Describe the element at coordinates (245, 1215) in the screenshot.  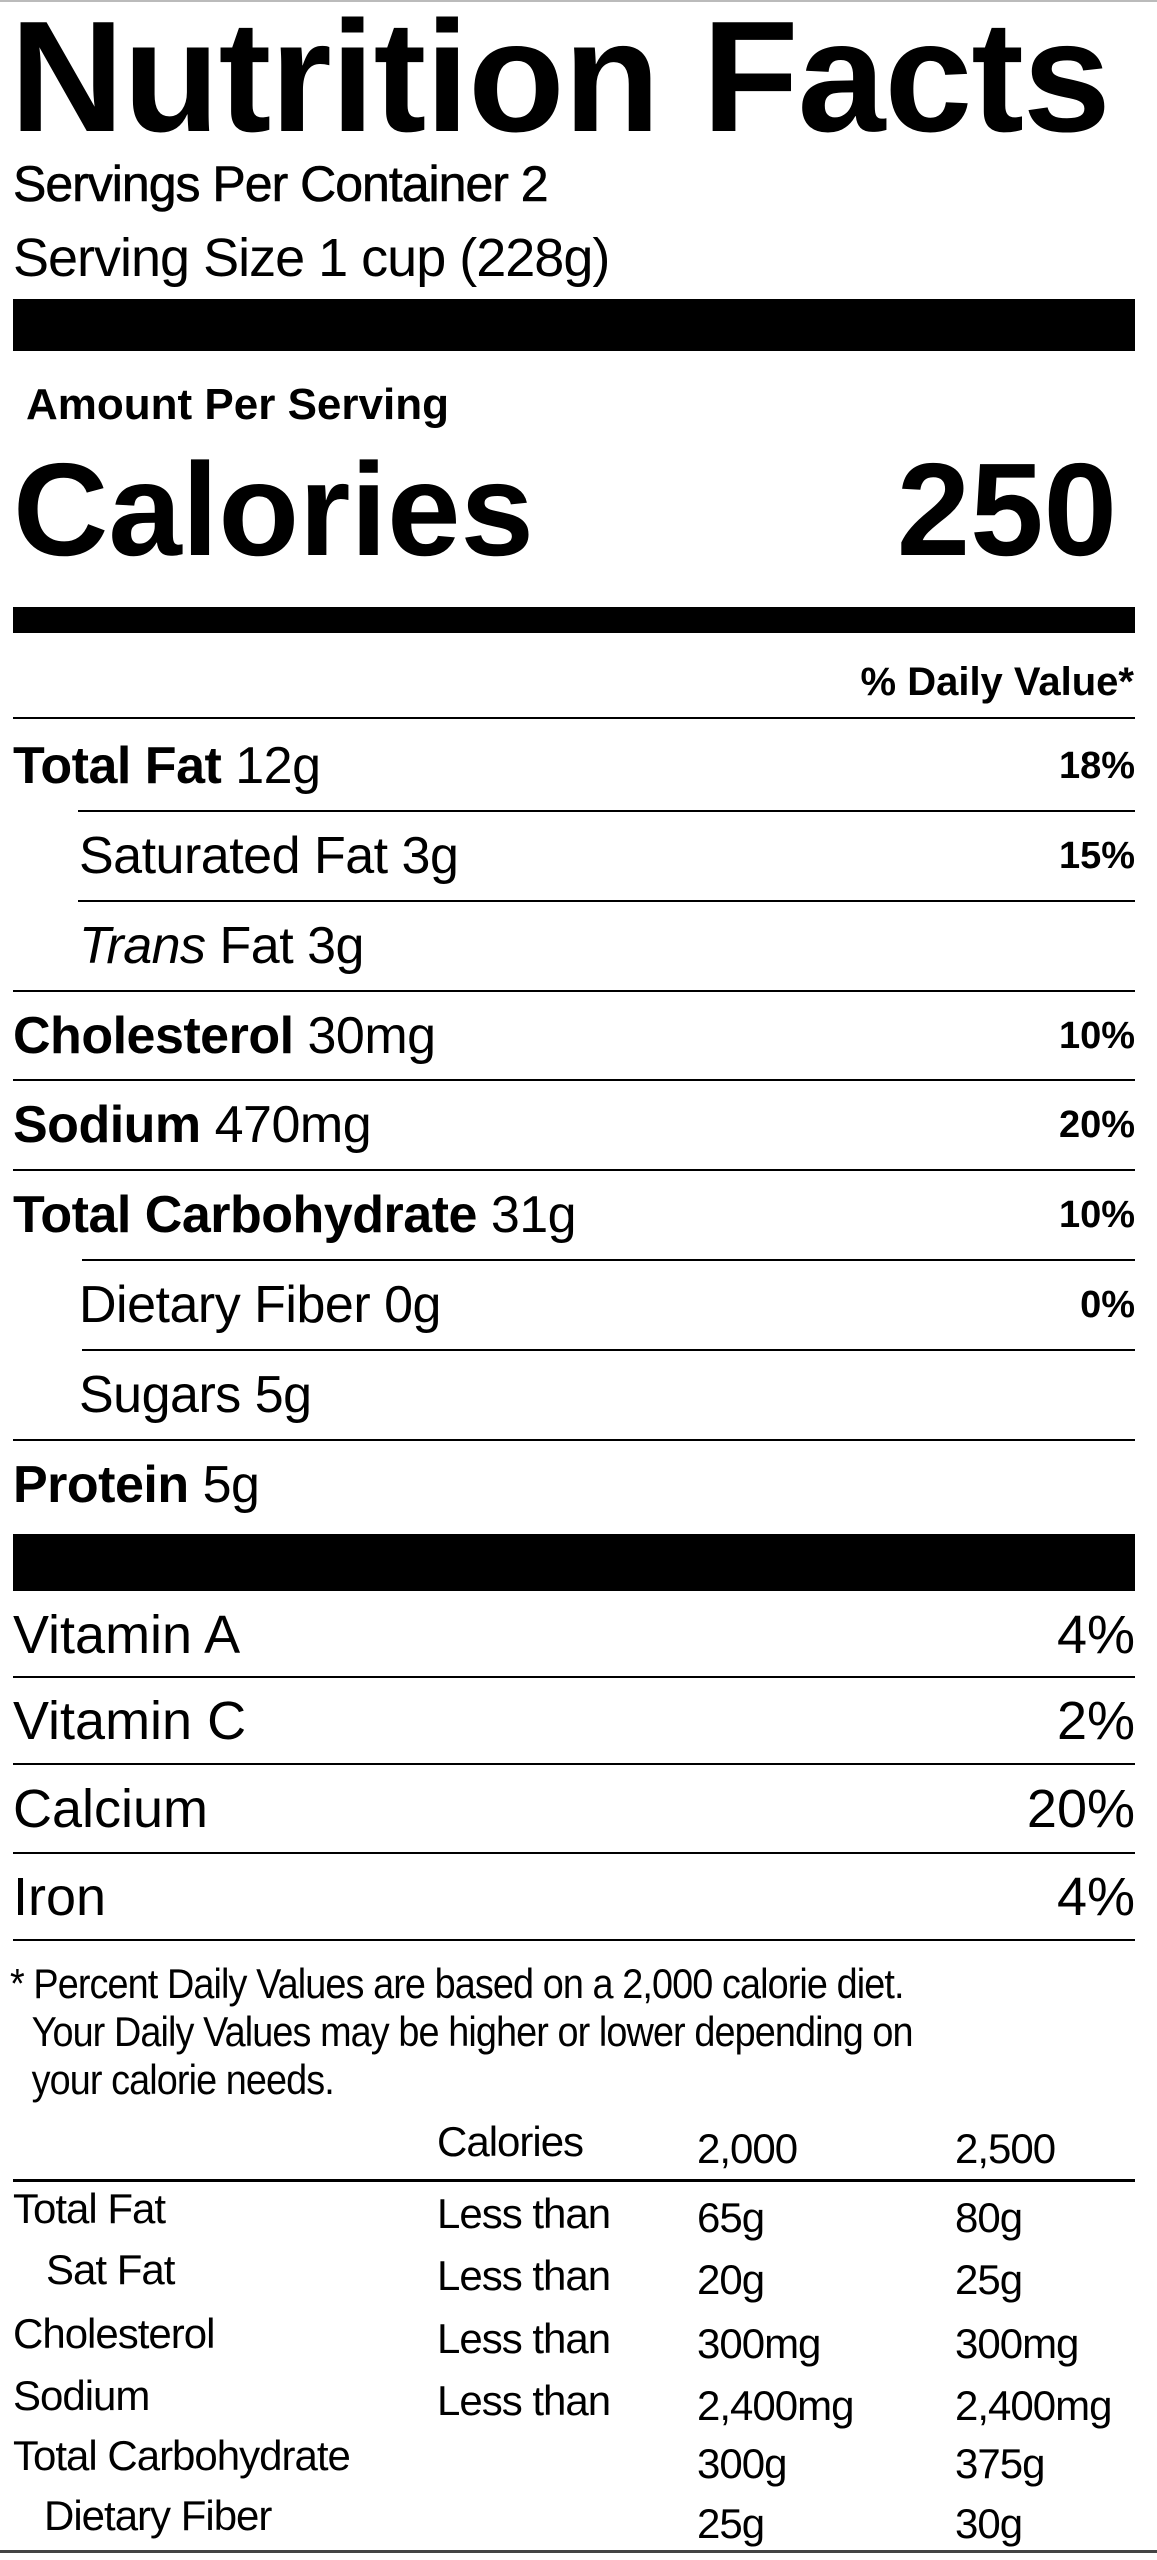
I see `nutrient-name: Total Carbohydrate` at that location.